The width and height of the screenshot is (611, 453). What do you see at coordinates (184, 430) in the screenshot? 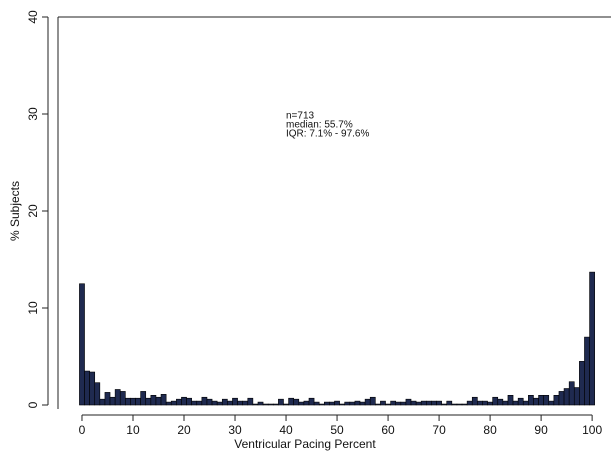
I see `x-tick-label: 20` at bounding box center [184, 430].